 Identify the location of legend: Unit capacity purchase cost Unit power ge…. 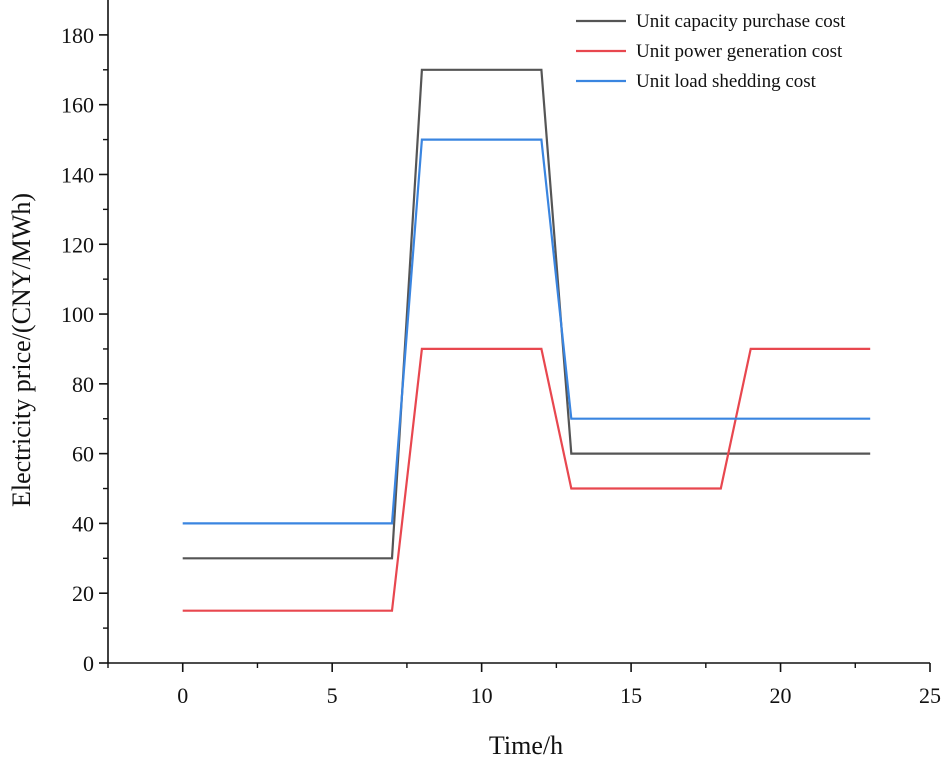
(711, 51).